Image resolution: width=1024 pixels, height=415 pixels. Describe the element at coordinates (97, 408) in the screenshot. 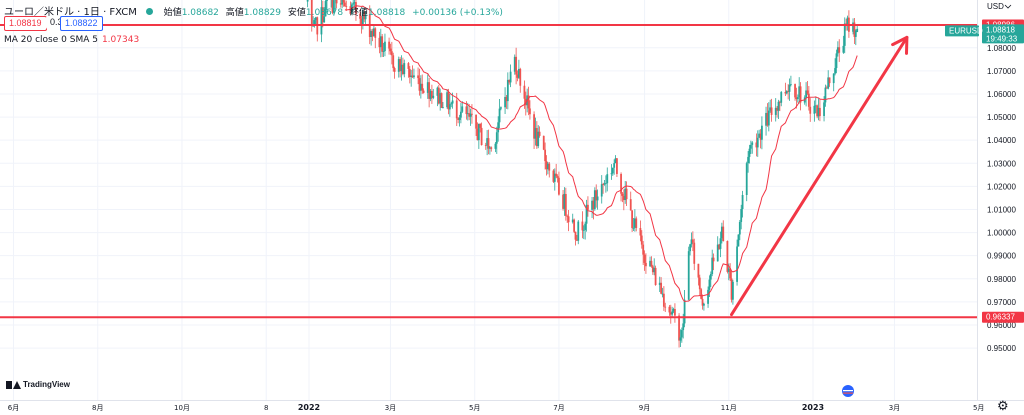

I see `x-tick-label: 8月` at that location.